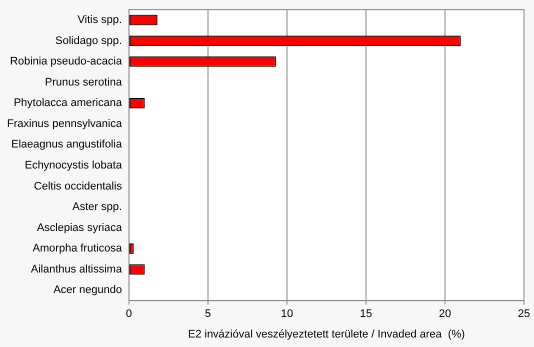 The image size is (534, 347). What do you see at coordinates (83, 82) in the screenshot?
I see `y-tick-label: Prunus serotina` at bounding box center [83, 82].